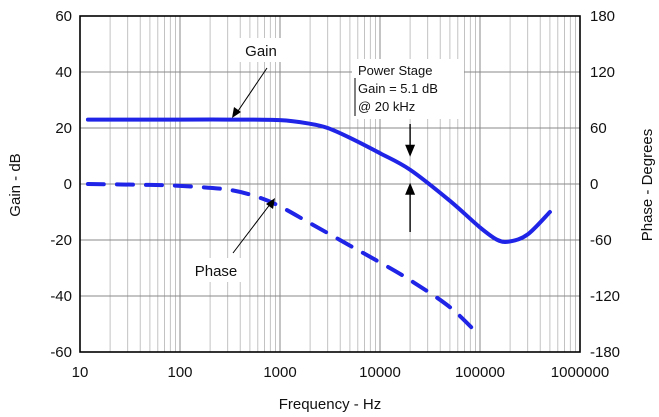  I want to click on callout-line-2: Gain = 5.1 dB, so click(398, 88).